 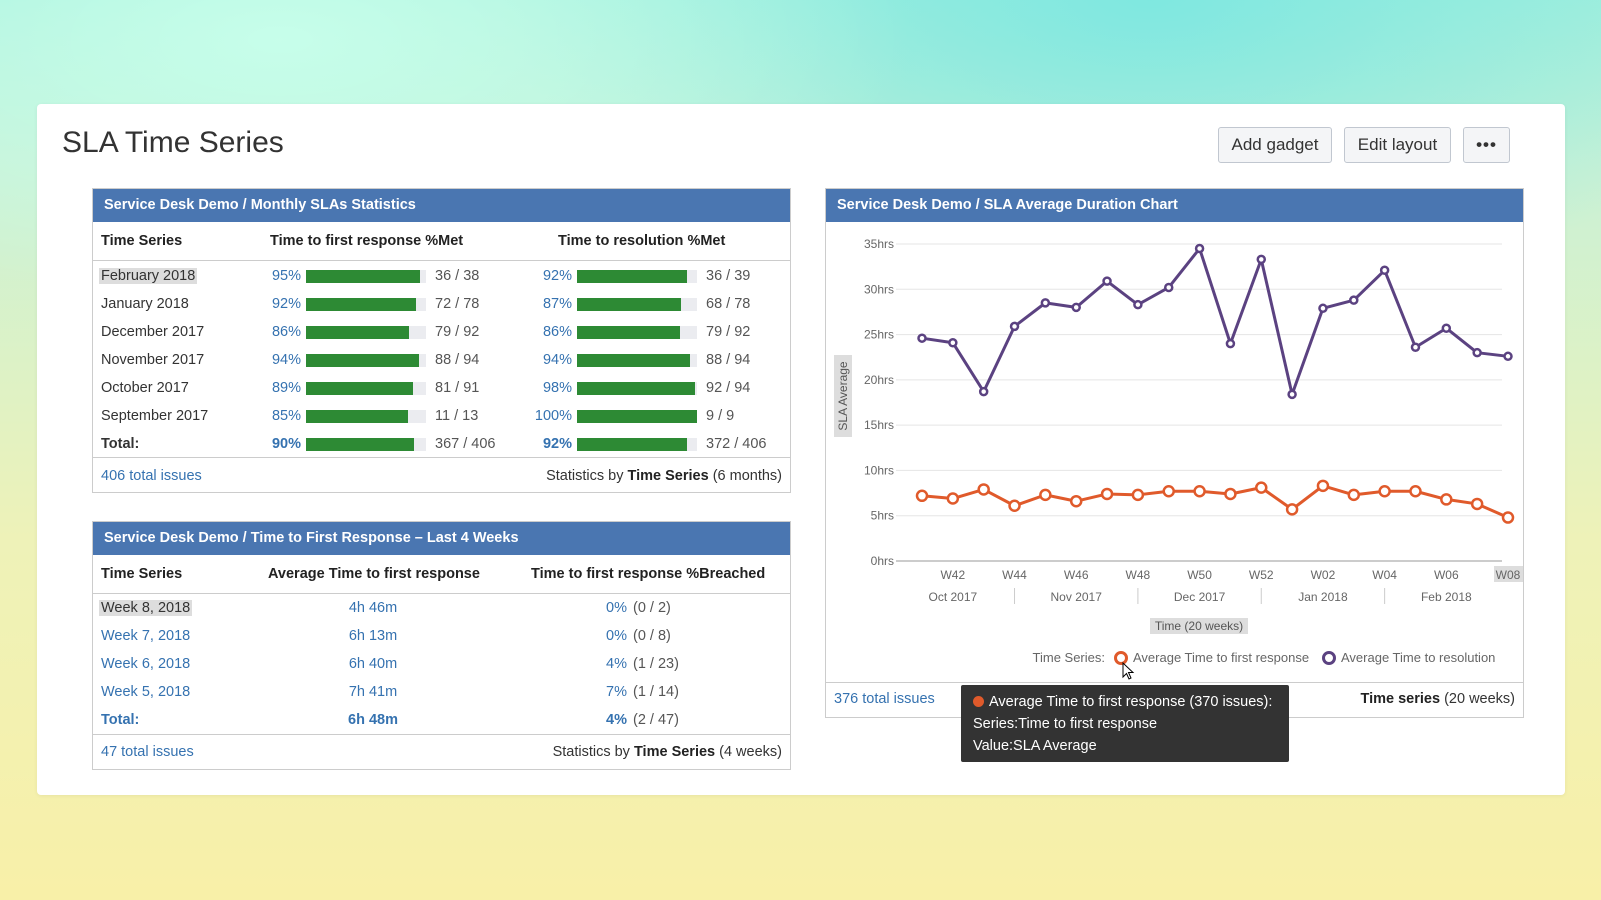 I want to click on breached-count: (0 / 8), so click(x=652, y=636).